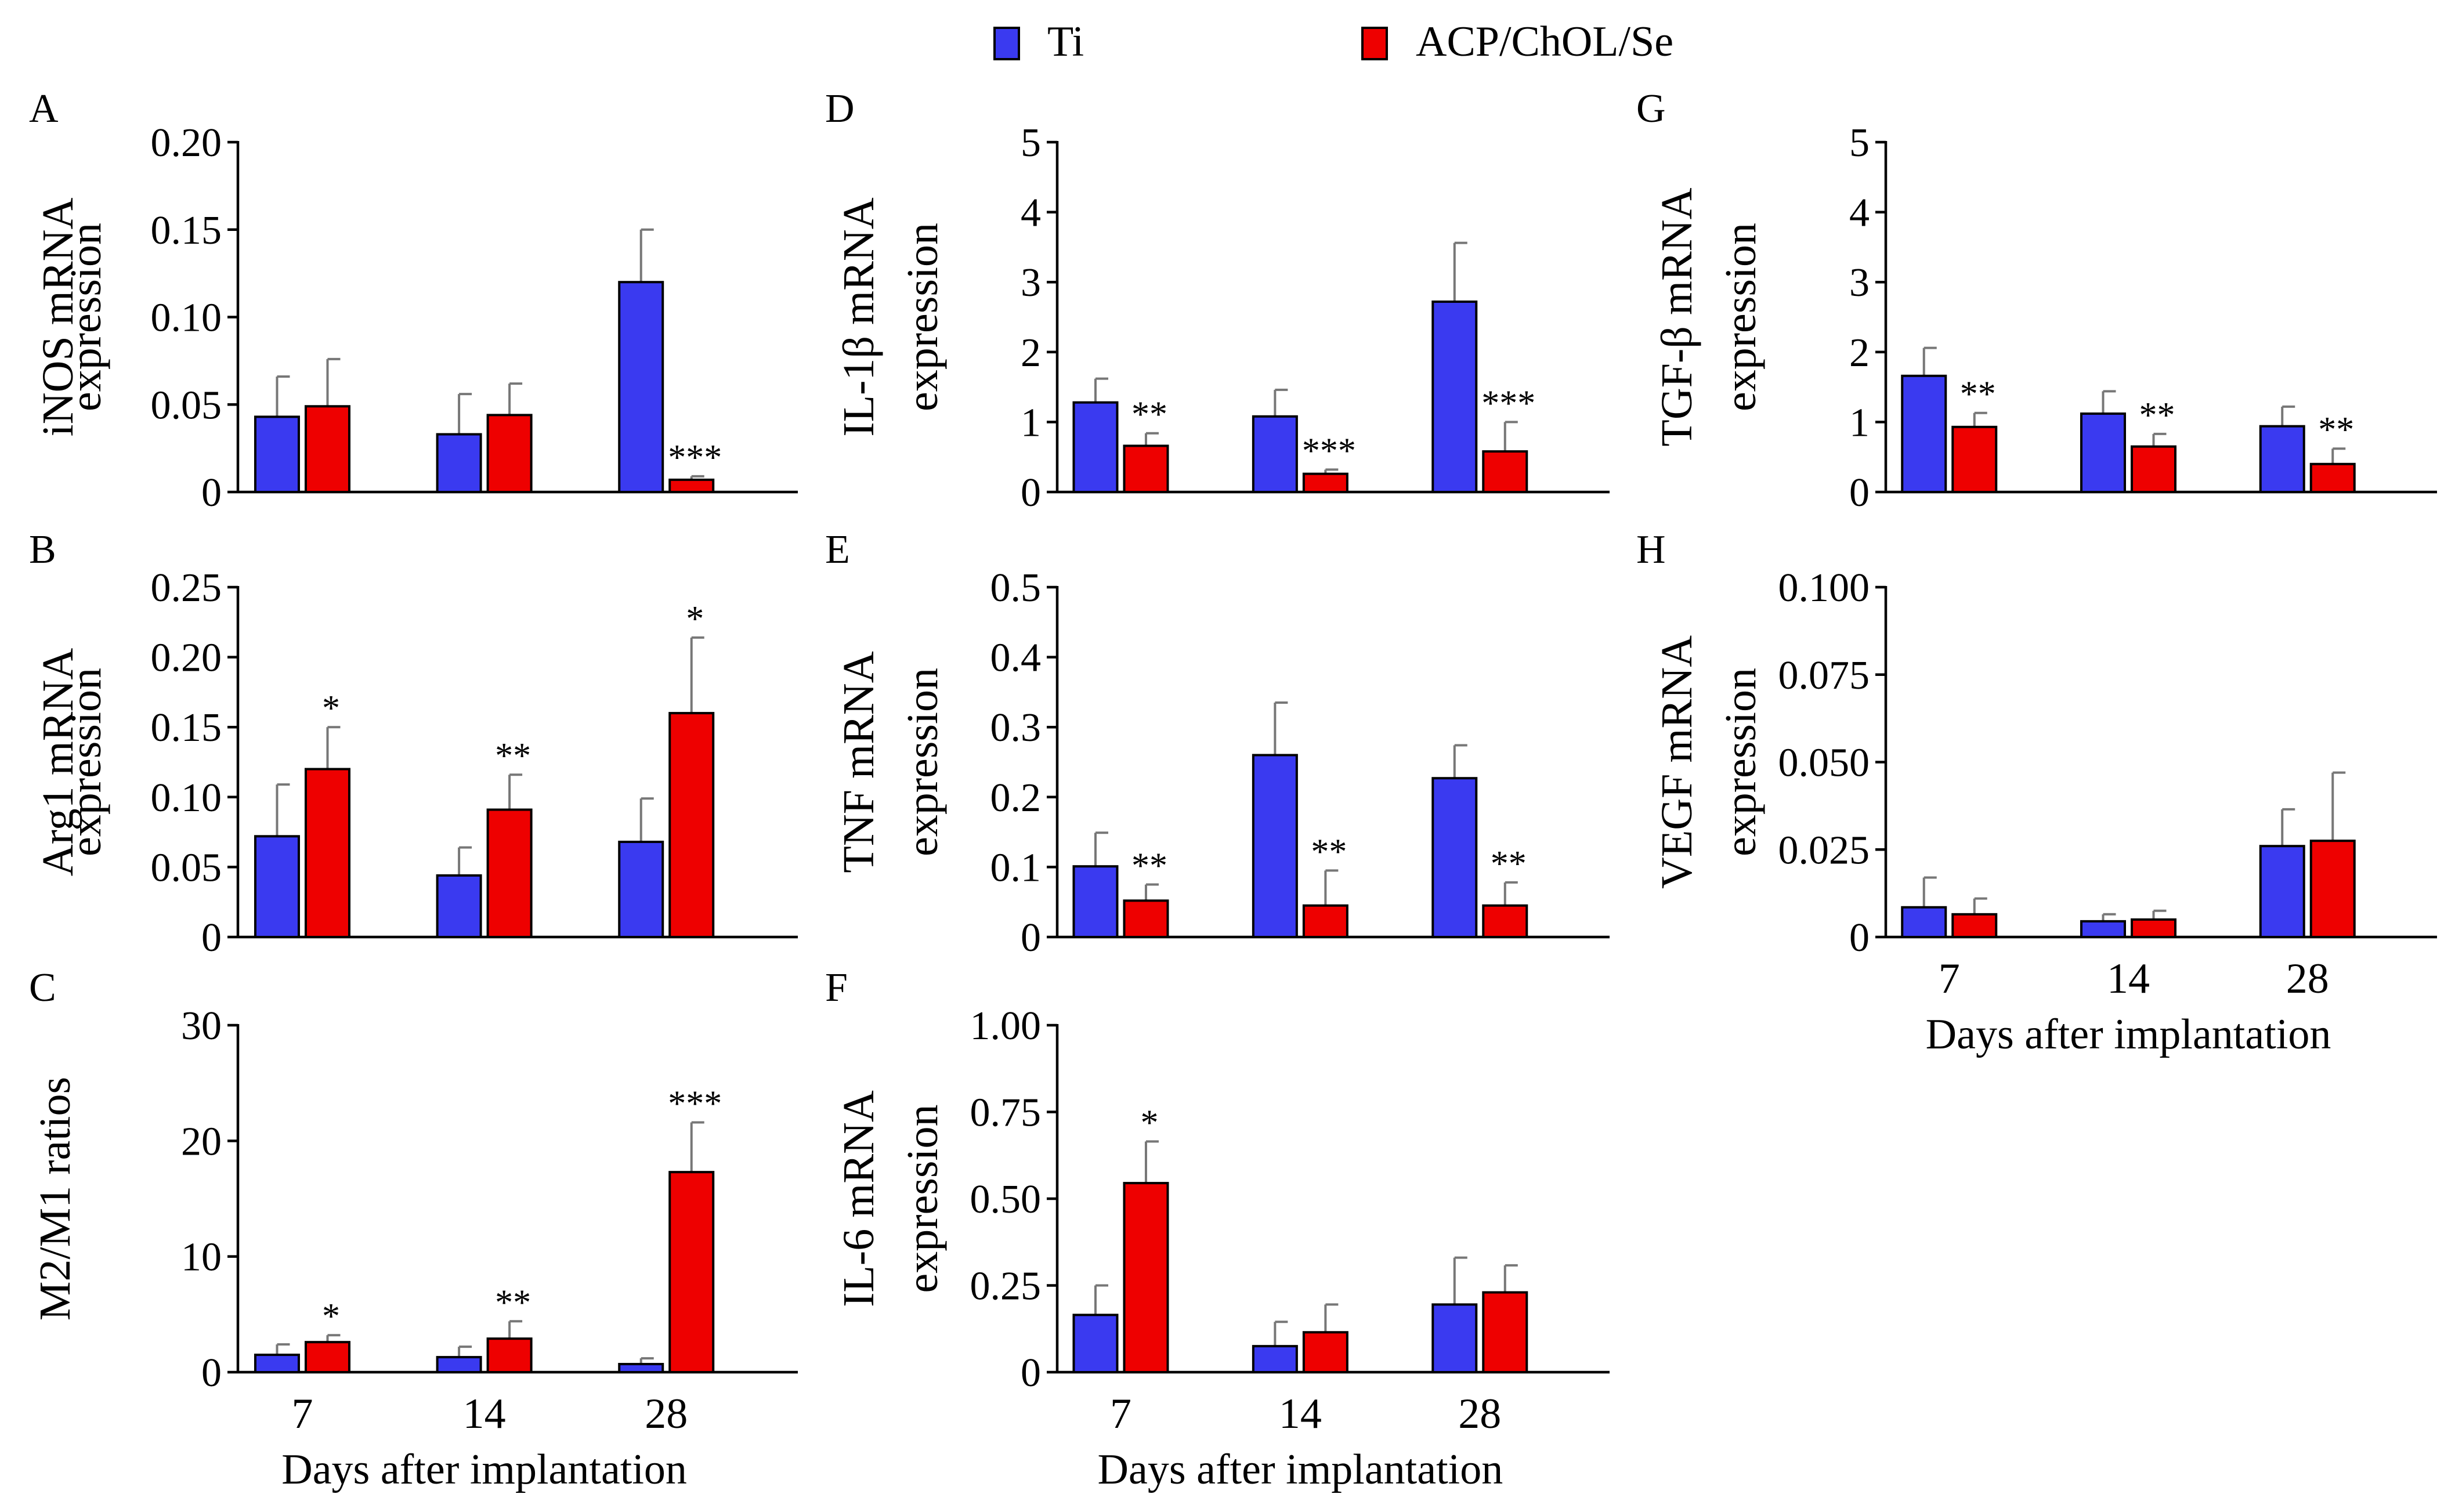  Describe the element at coordinates (1329, 851) in the screenshot. I see `significance-e-acp-14: **` at that location.